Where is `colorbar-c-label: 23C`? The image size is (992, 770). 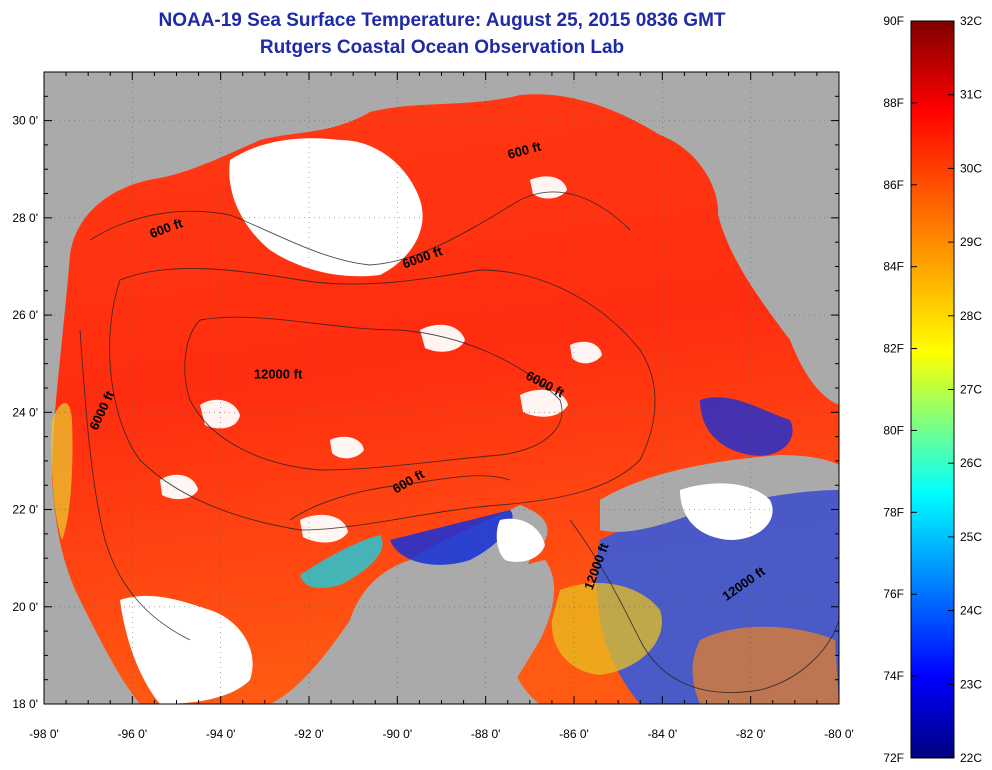
colorbar-c-label: 23C is located at coordinates (971, 684).